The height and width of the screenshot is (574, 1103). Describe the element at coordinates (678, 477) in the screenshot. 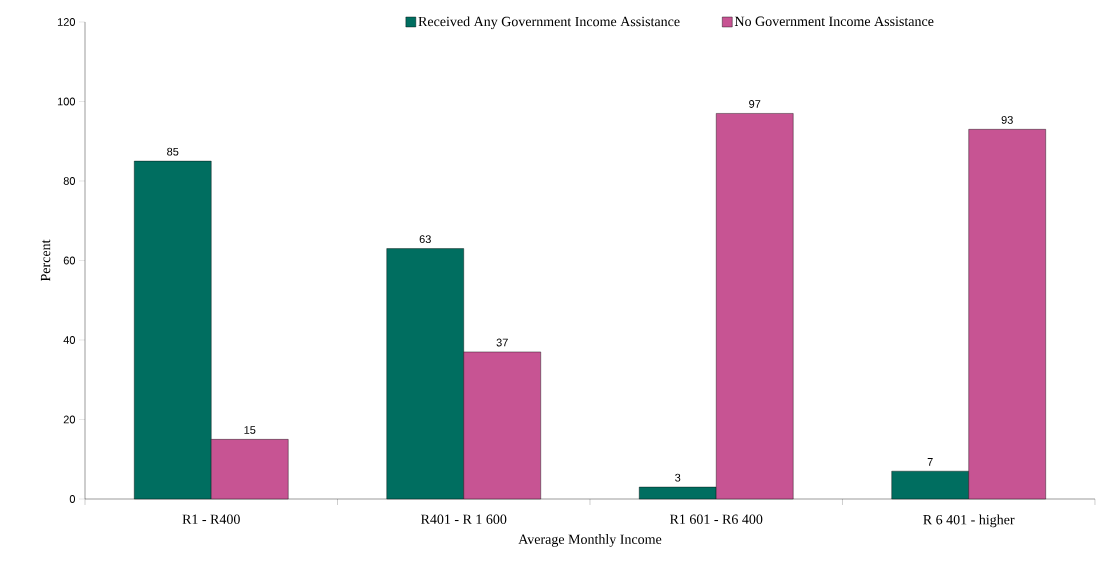

I see `data-label: 3` at that location.